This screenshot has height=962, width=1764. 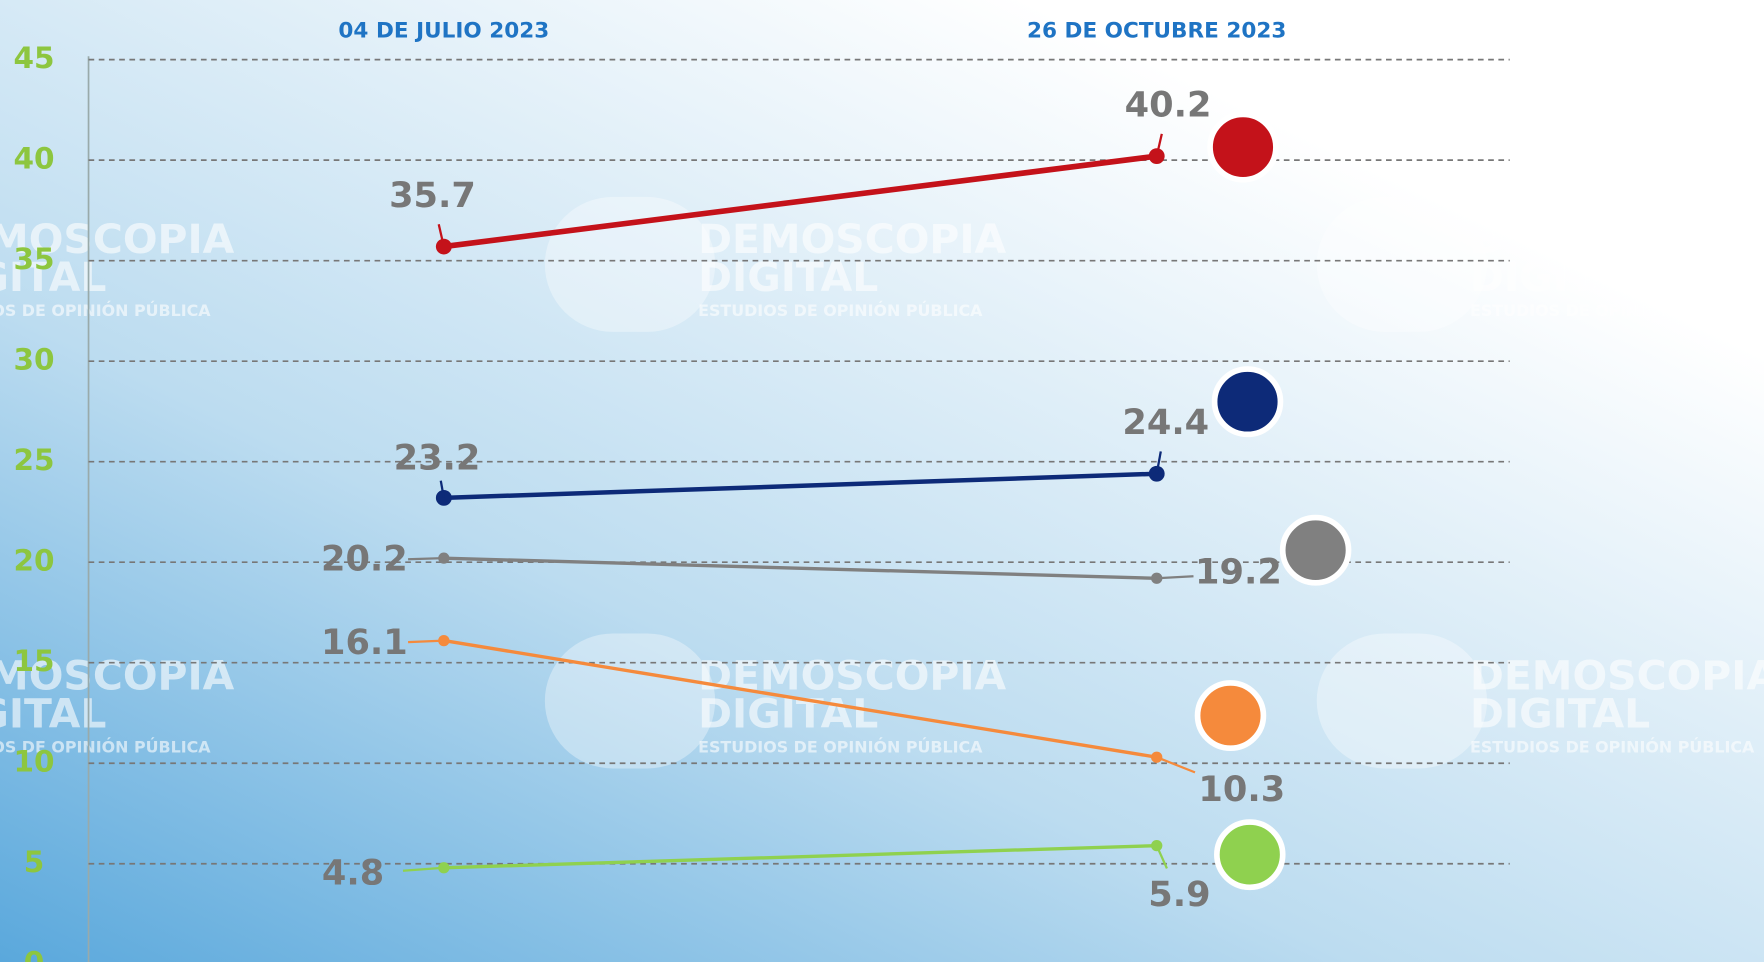 I want to click on y-tick-label: 25, so click(x=34, y=460).